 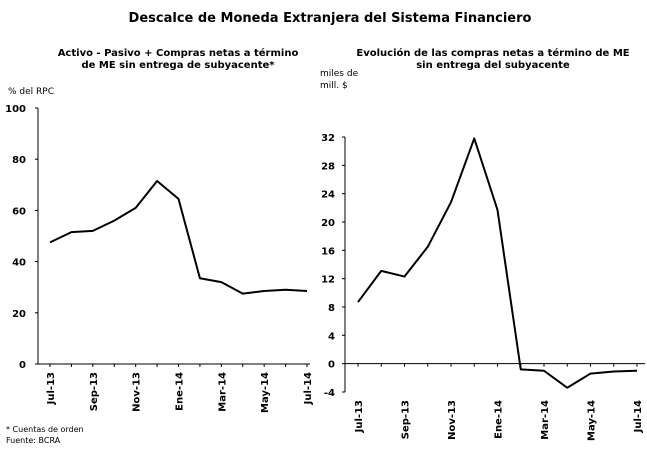 I want to click on data-line, so click(x=178, y=237).